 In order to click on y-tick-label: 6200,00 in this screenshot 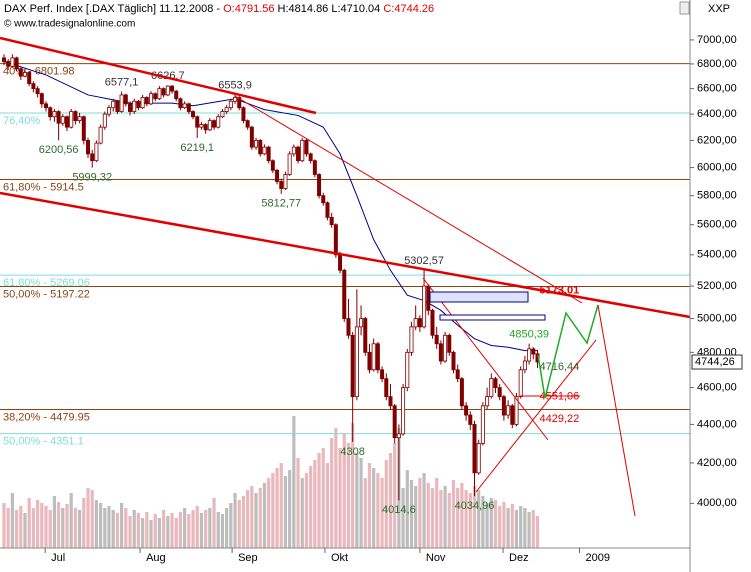, I will do `click(717, 140)`.